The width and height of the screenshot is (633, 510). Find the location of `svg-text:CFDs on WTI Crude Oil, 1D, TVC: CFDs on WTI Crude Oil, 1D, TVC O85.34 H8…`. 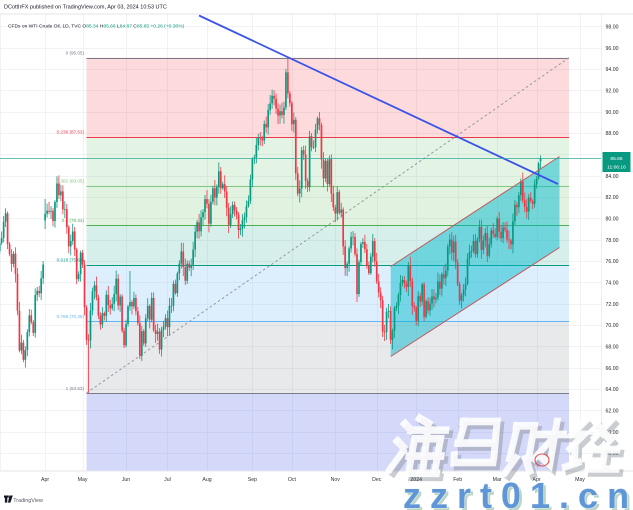

svg-text:CFDs on WTI Crude Oil, 1D, TVC: CFDs on WTI Crude Oil, 1D, TVC O85.34 H8… is located at coordinates (96, 27).